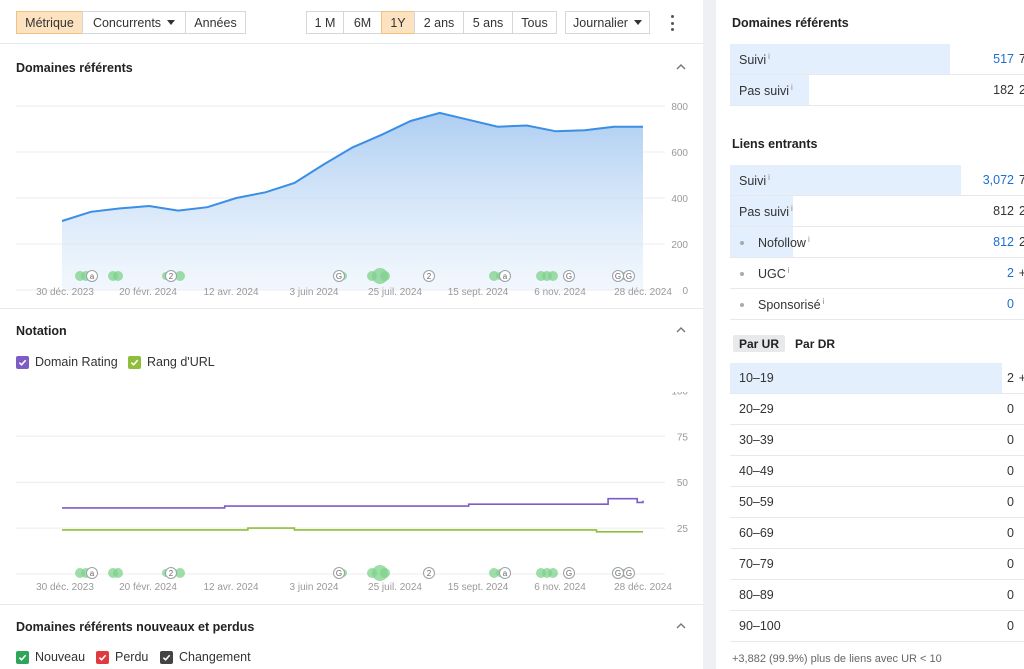 The height and width of the screenshot is (669, 1024). What do you see at coordinates (560, 292) in the screenshot?
I see `x-tick-label: 6 nov. 2024` at bounding box center [560, 292].